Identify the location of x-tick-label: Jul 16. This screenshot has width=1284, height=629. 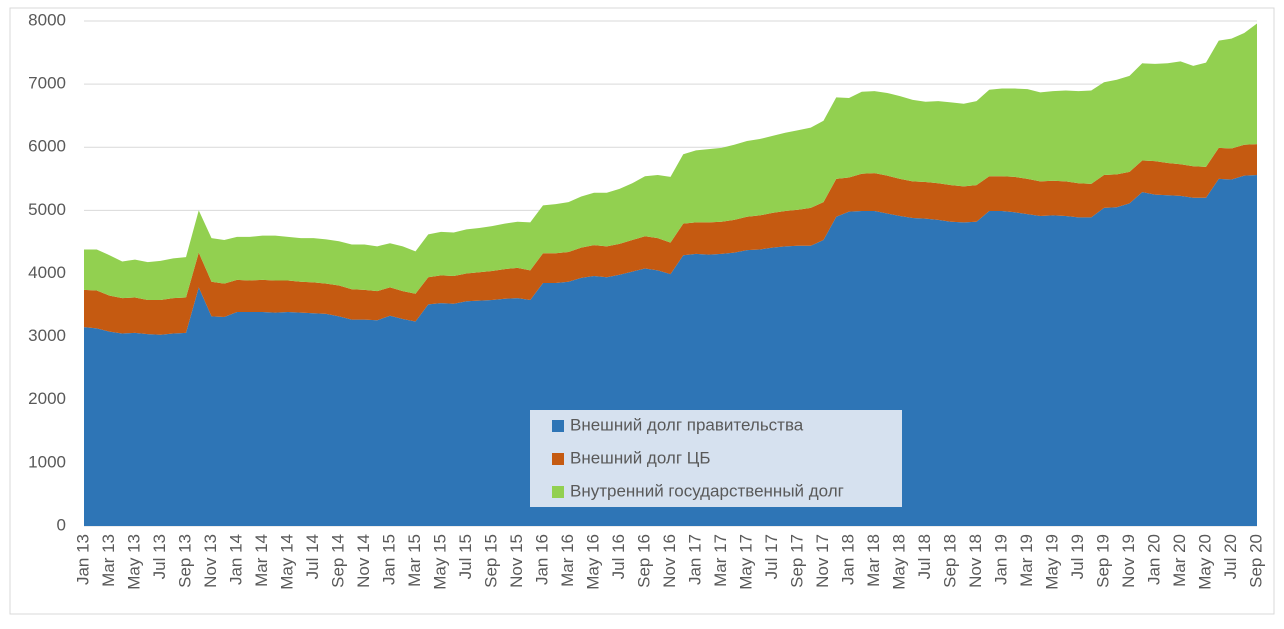
(618, 556).